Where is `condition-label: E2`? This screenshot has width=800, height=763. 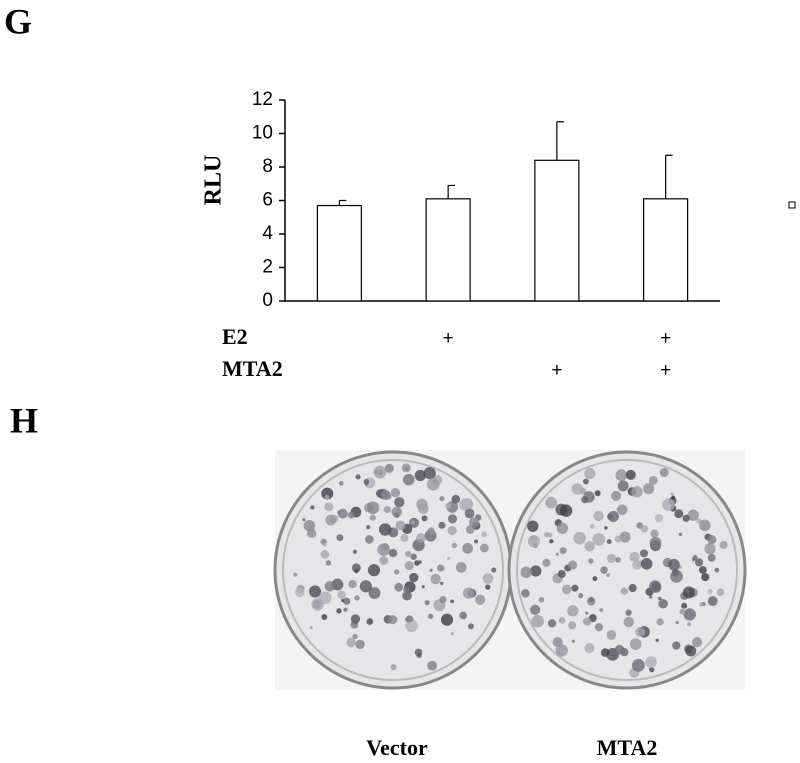
condition-label: E2 is located at coordinates (235, 336).